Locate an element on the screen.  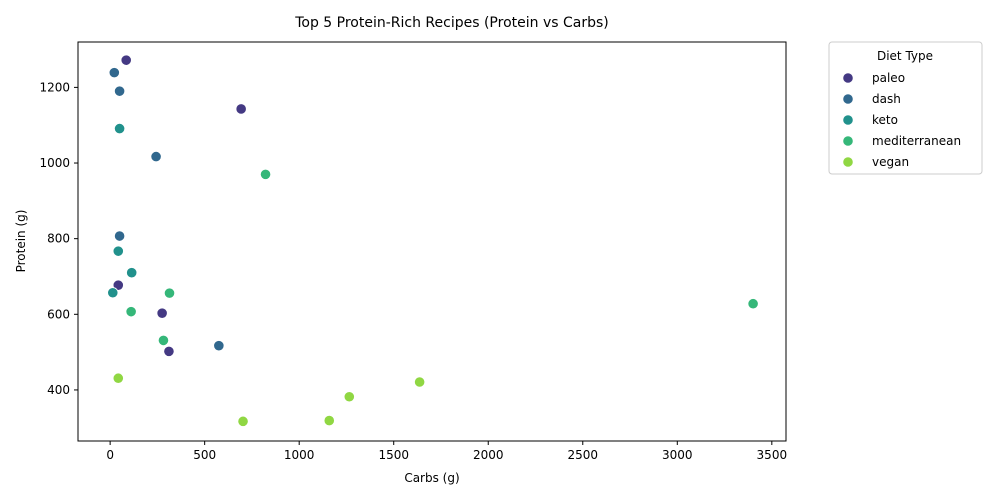
legend-frame is located at coordinates (905, 108).